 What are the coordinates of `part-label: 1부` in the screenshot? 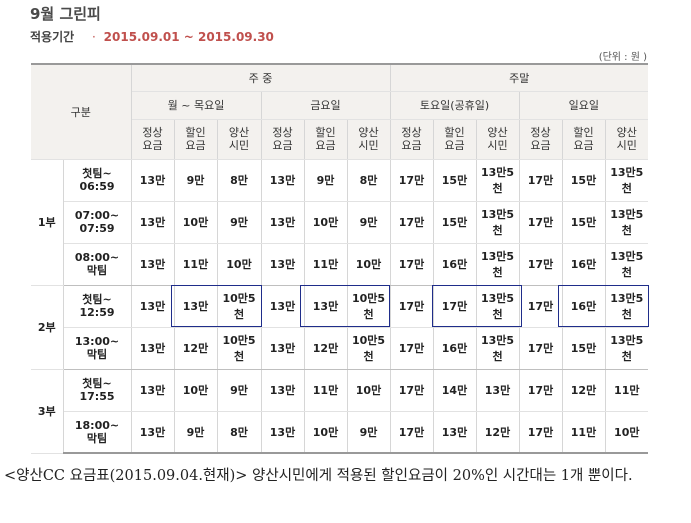 It's located at (47, 222).